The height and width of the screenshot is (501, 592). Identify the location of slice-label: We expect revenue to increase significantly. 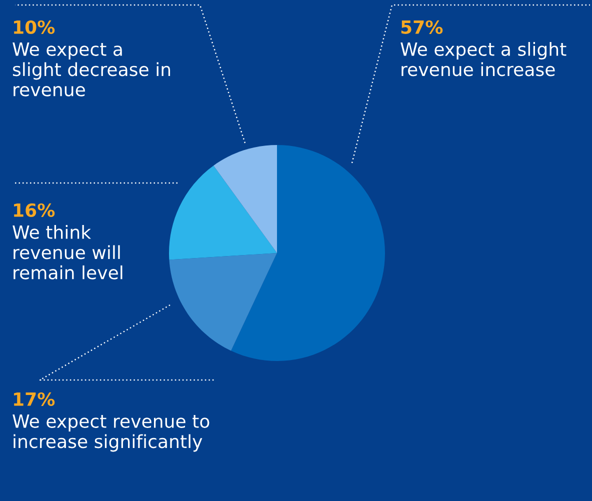
(111, 433).